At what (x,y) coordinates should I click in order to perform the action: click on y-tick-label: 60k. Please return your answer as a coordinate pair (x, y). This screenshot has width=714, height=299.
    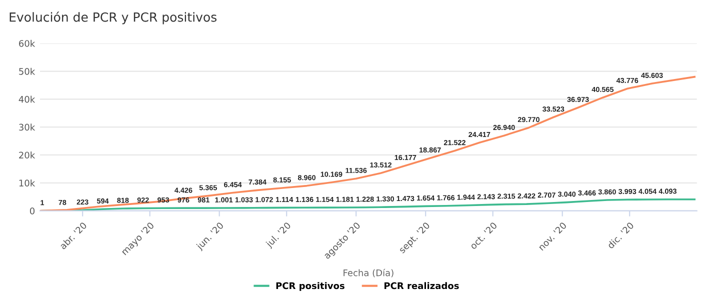
    Looking at the image, I should click on (27, 43).